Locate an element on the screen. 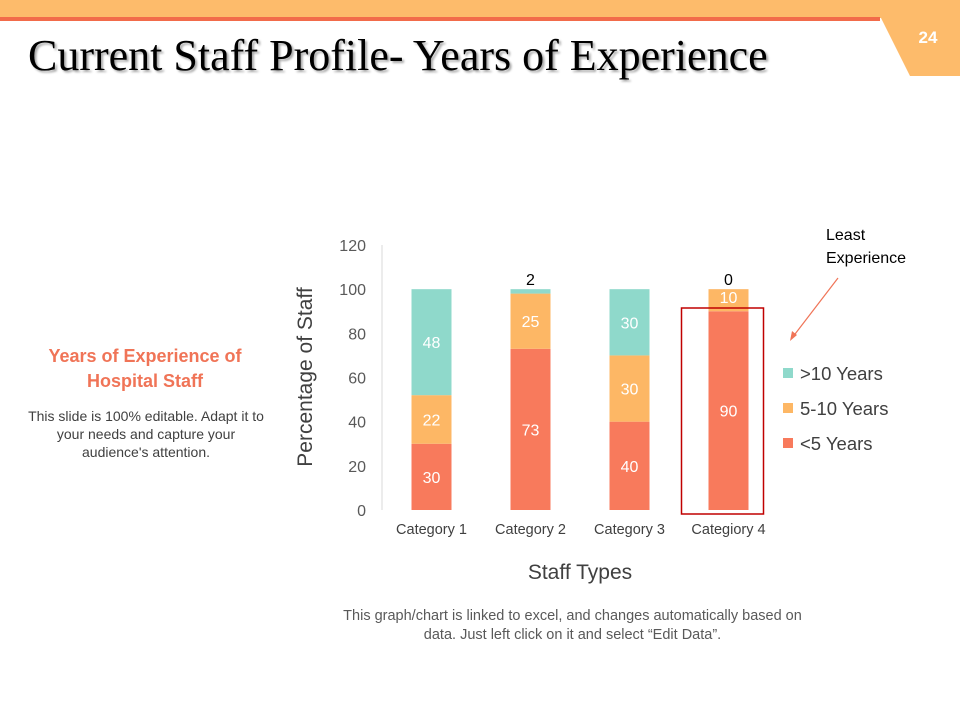  legend-label: 5-10 Years is located at coordinates (844, 408).